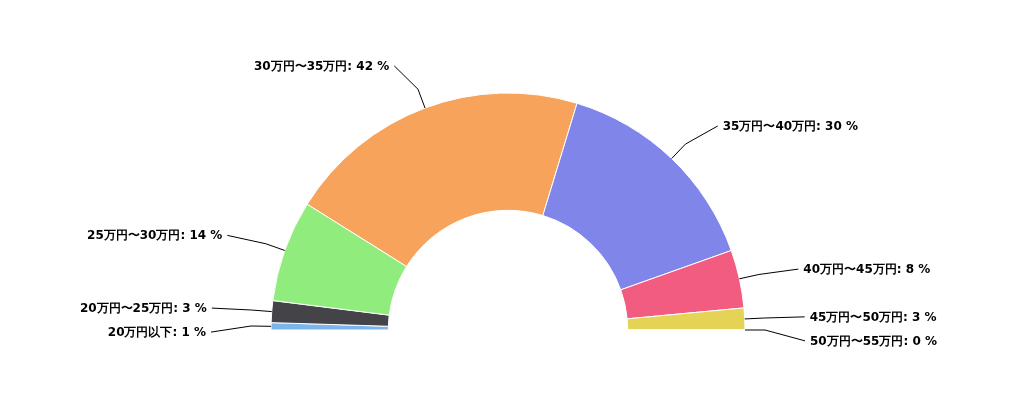 This screenshot has height=405, width=1024. Describe the element at coordinates (155, 235) in the screenshot. I see `slice-label: 25万円〜30万円: 14 %` at that location.